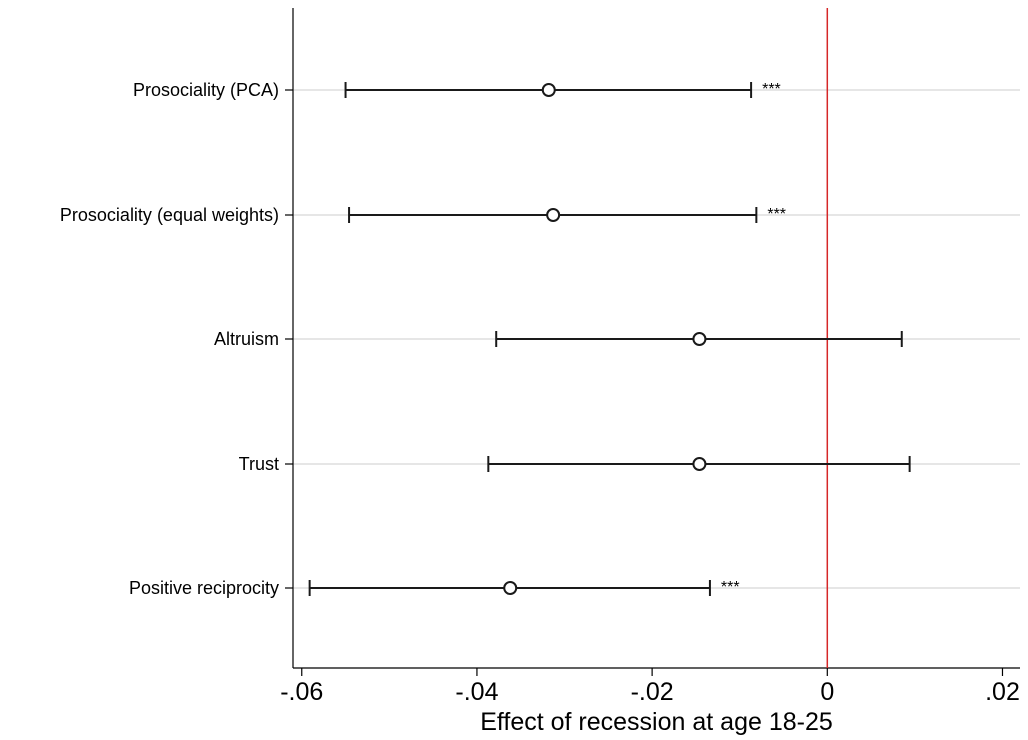 The width and height of the screenshot is (1028, 740). I want to click on category-label: Positive reciprocity, so click(204, 588).